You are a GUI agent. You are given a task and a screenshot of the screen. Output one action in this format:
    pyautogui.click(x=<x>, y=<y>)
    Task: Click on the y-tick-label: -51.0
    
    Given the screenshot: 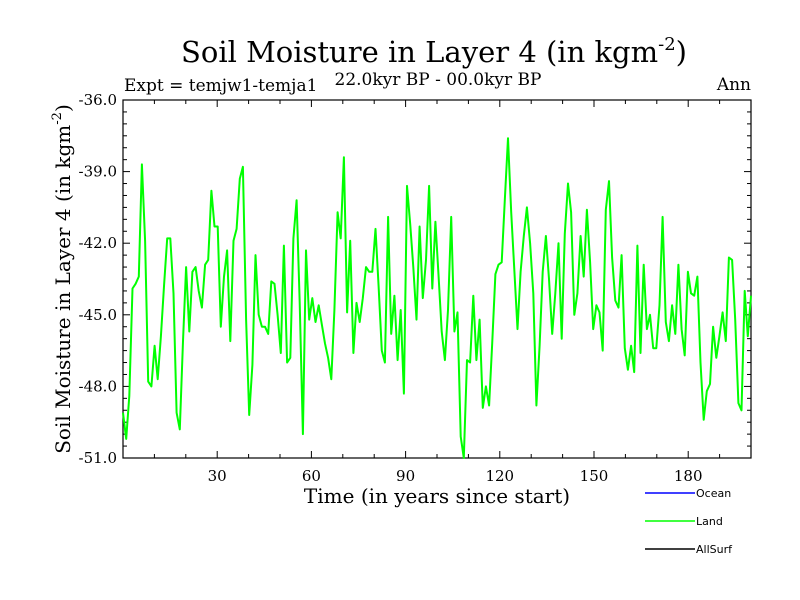 What is the action you would take?
    pyautogui.click(x=98, y=458)
    